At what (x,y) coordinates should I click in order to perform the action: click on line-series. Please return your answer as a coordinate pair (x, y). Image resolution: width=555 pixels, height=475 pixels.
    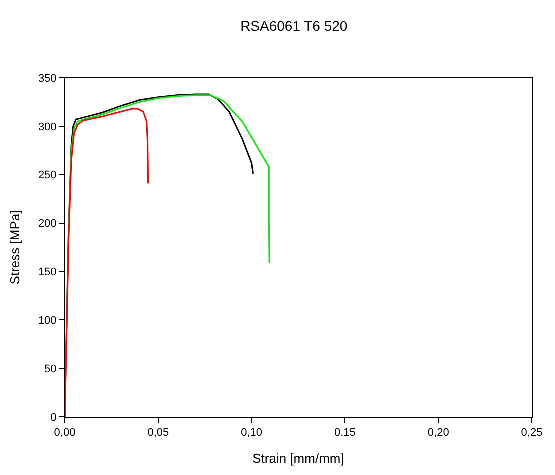
    Looking at the image, I should click on (107, 262).